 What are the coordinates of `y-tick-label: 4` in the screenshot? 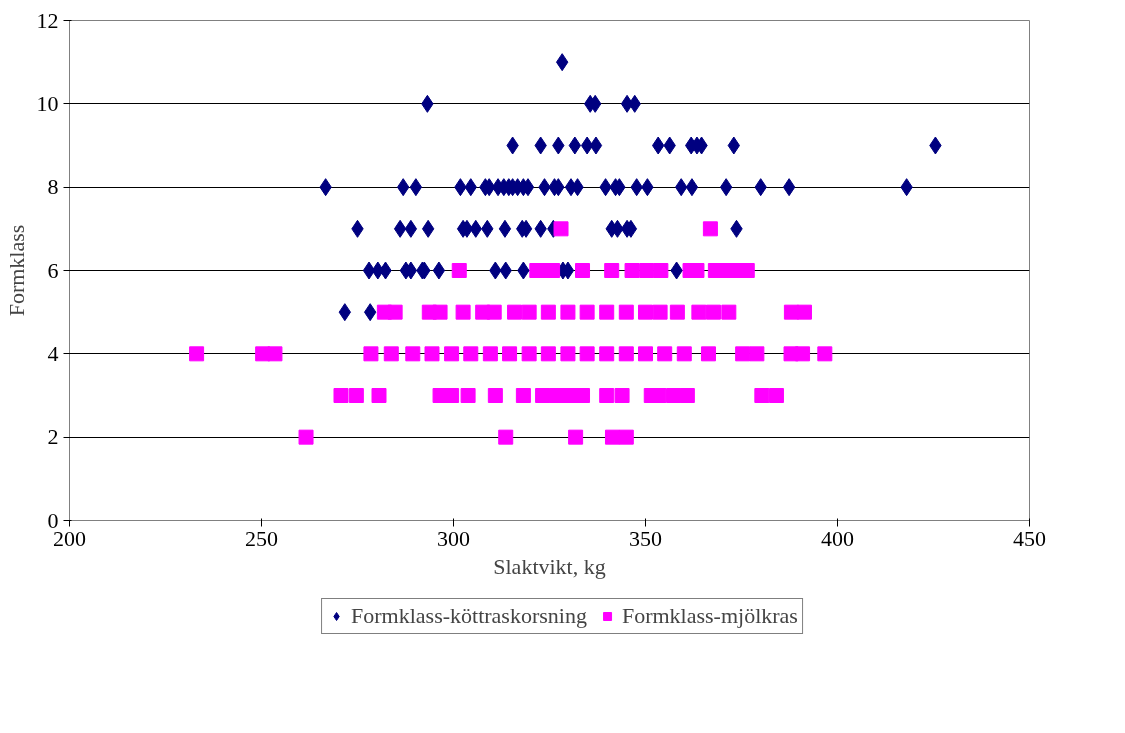 It's located at (53, 353).